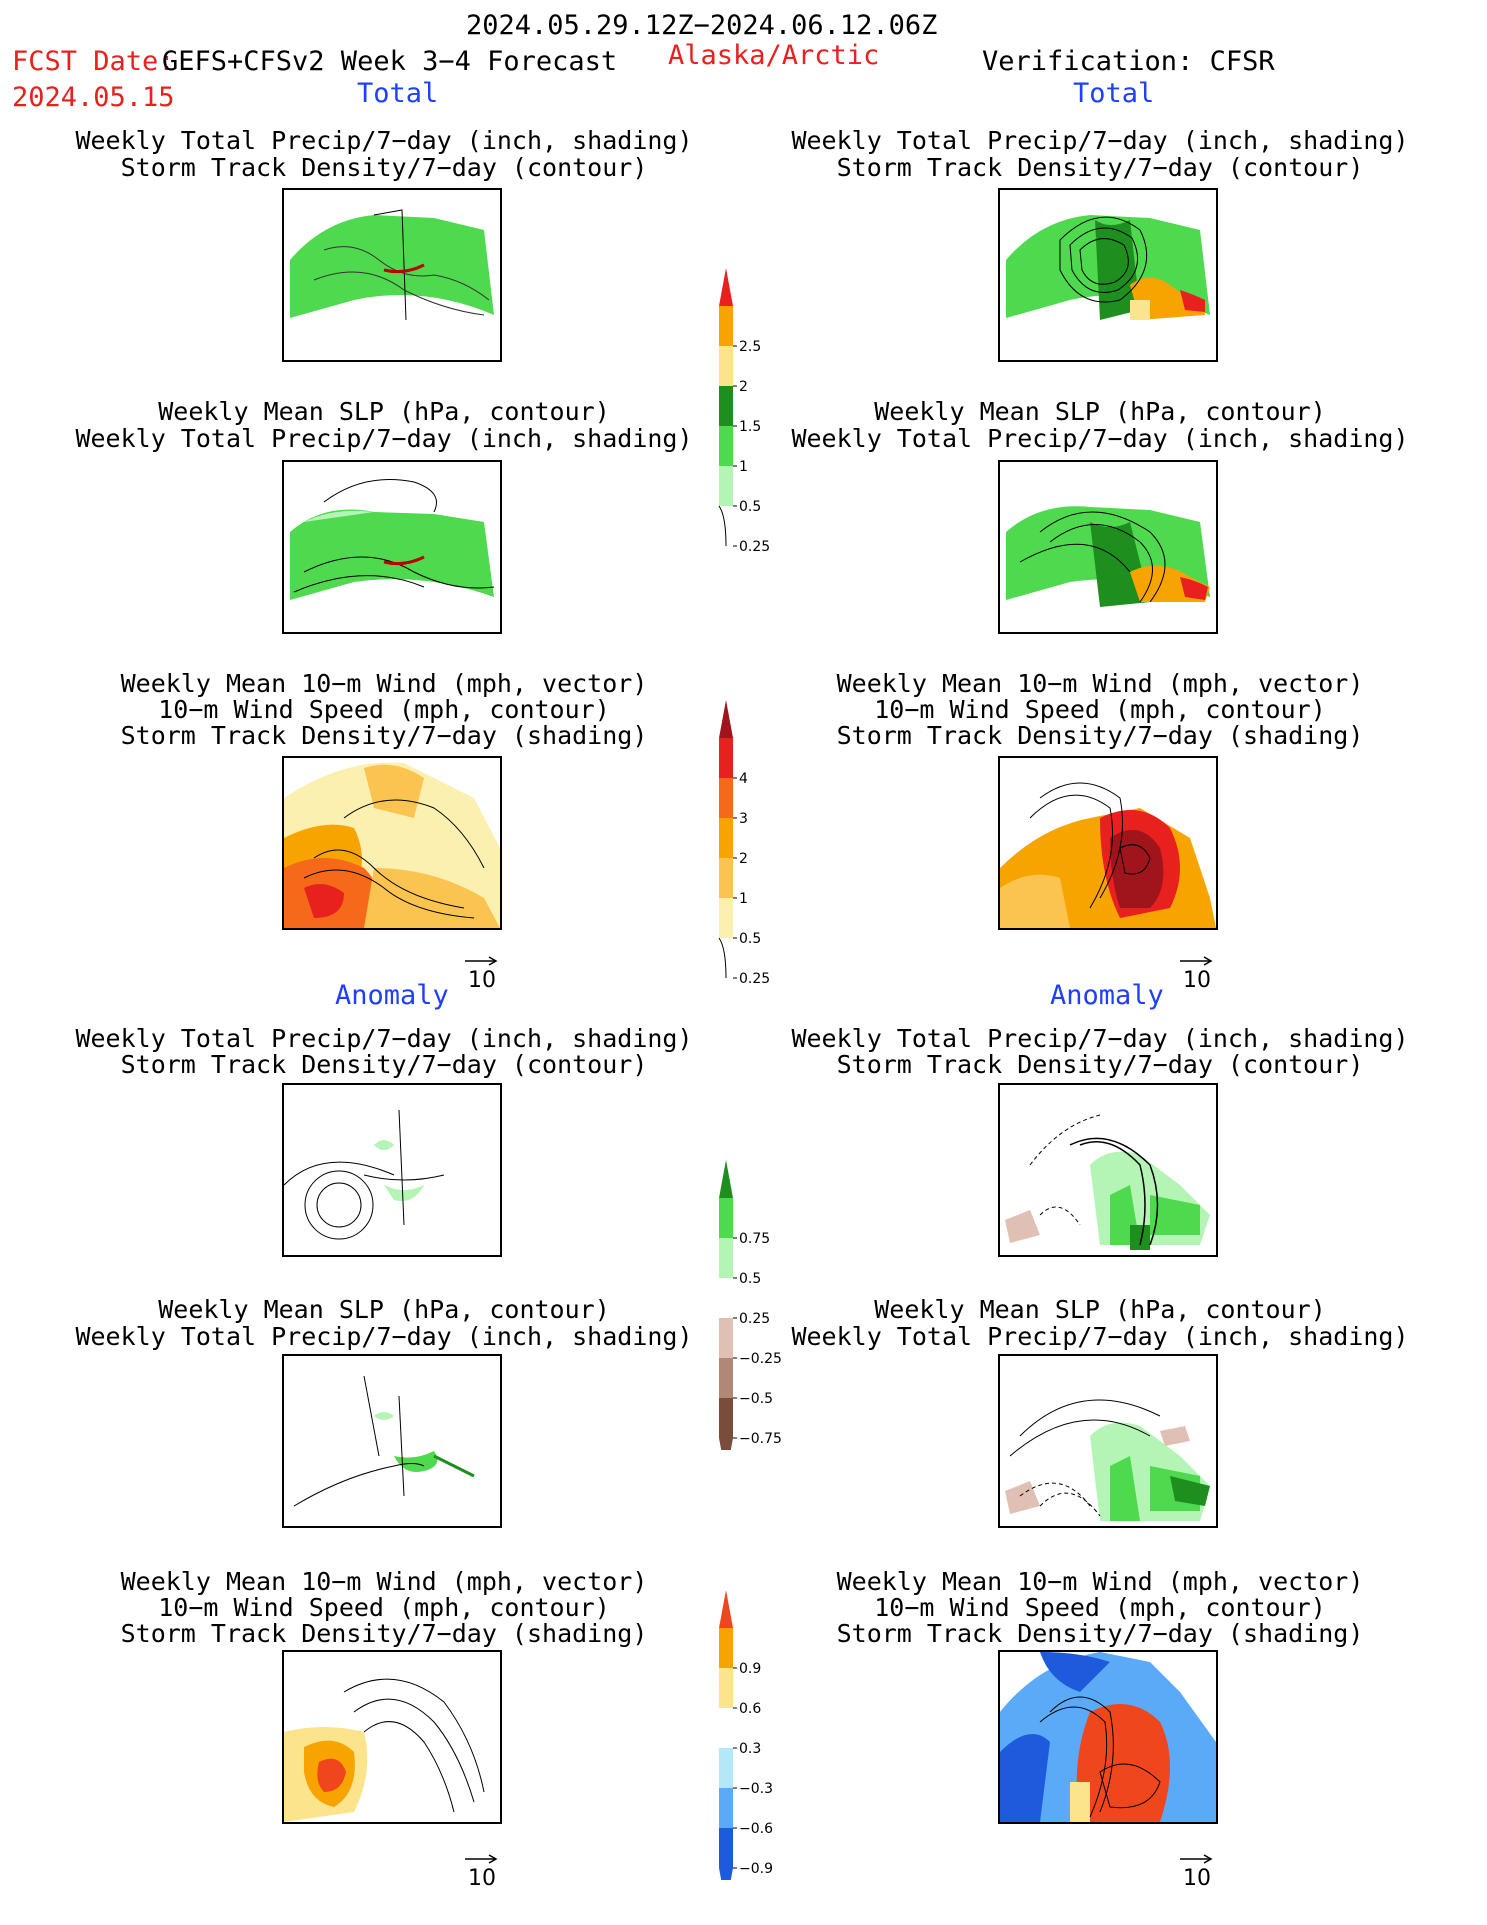  What do you see at coordinates (756, 1399) in the screenshot?
I see `colorbar-tick-label: −0.5` at bounding box center [756, 1399].